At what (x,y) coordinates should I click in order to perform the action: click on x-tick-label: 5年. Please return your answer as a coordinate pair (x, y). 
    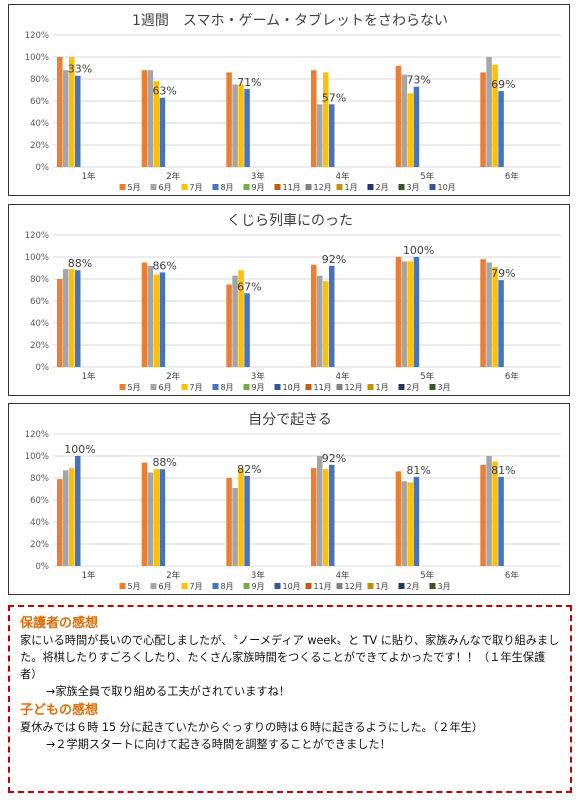
    Looking at the image, I should click on (427, 176).